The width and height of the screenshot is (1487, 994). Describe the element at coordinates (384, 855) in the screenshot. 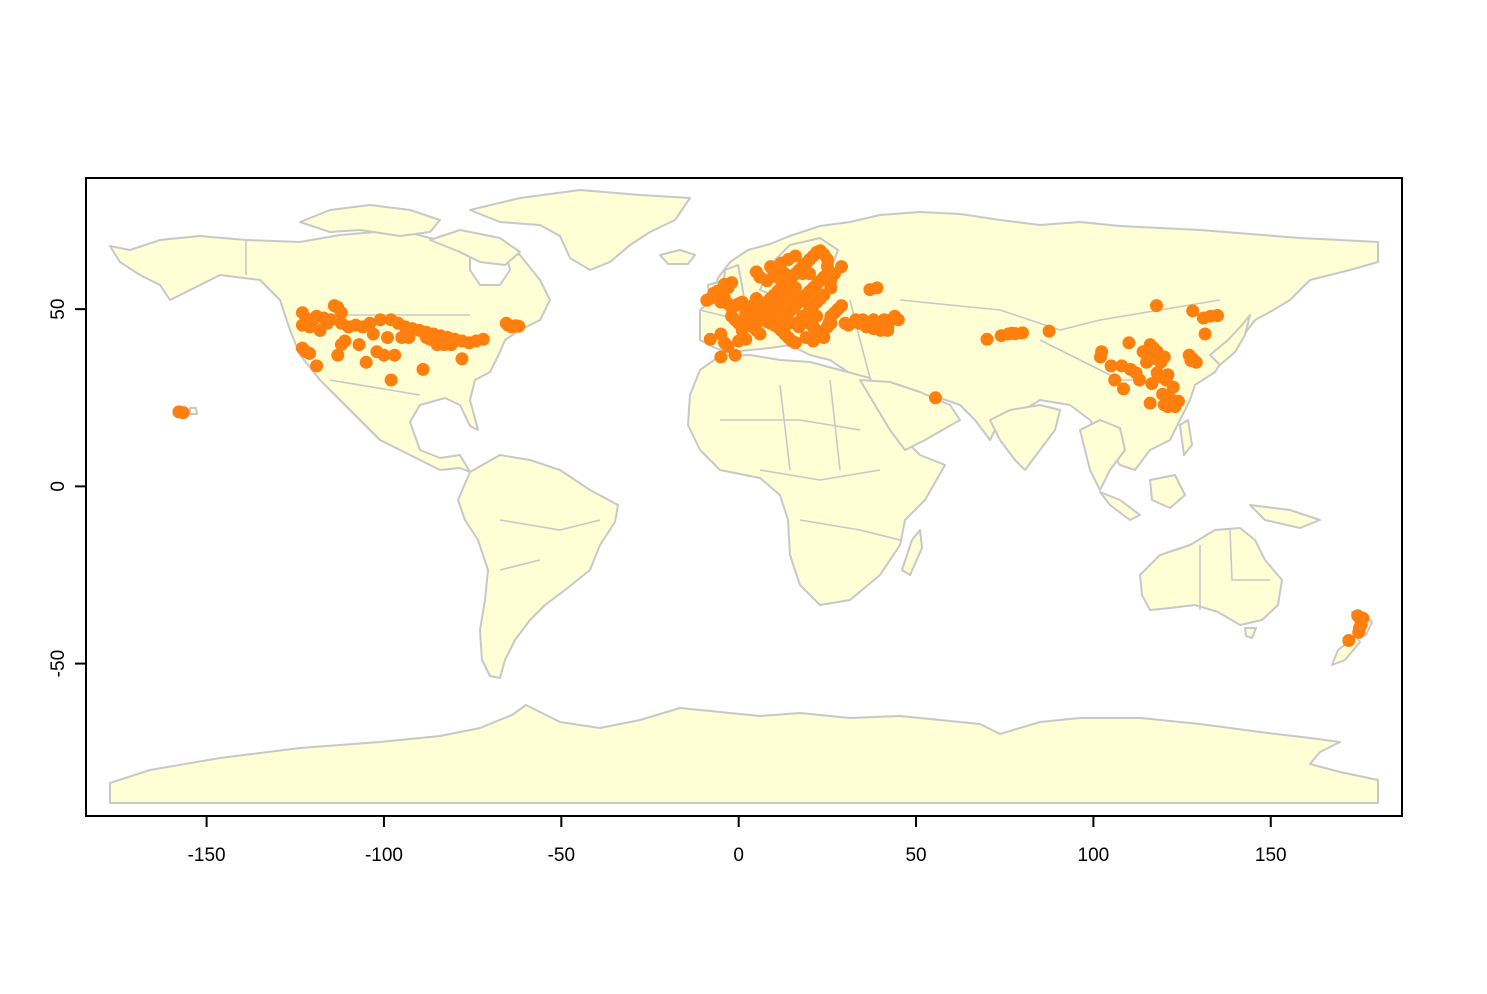

I see `x-tick-label: -100` at that location.